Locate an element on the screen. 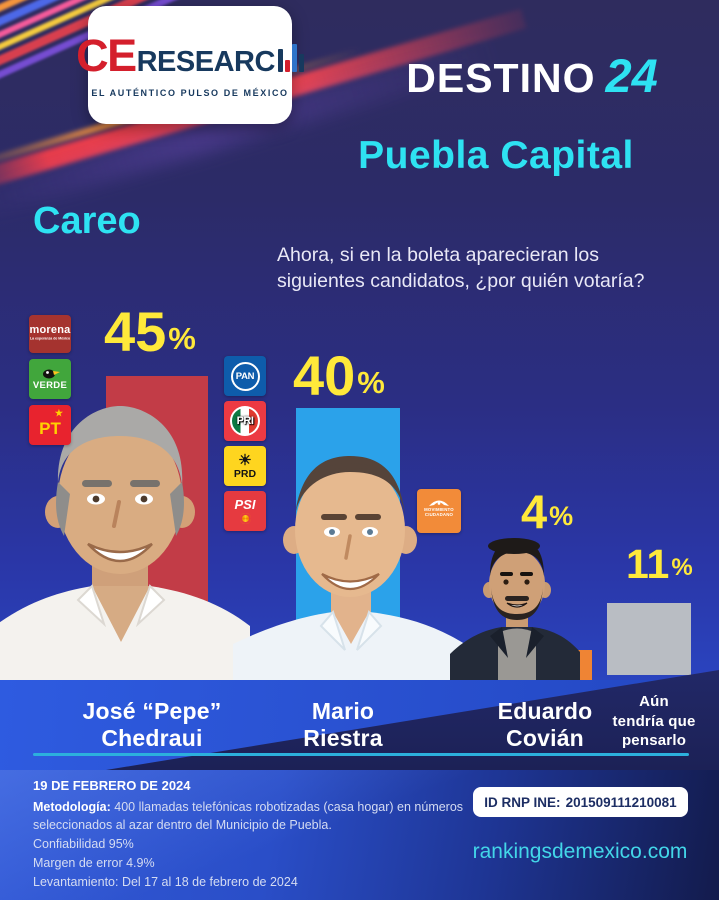 The height and width of the screenshot is (900, 719). prd-sun-icon: ☀ is located at coordinates (245, 460).